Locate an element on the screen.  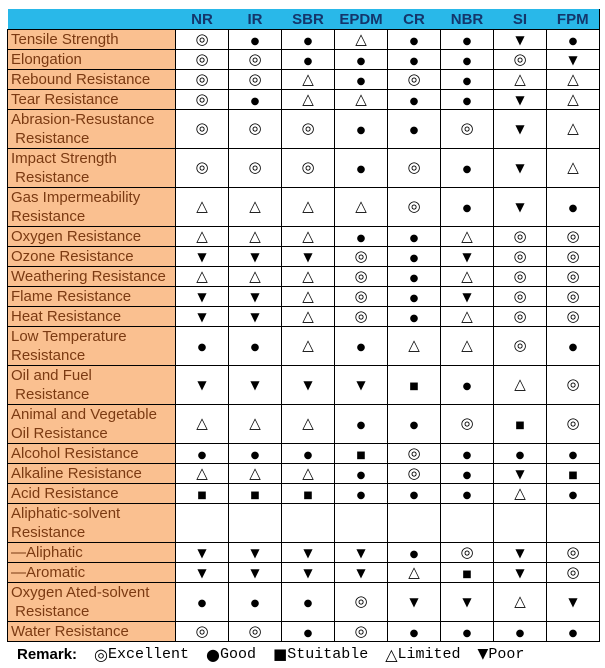
column-header-sbr: SBR is located at coordinates (308, 19).